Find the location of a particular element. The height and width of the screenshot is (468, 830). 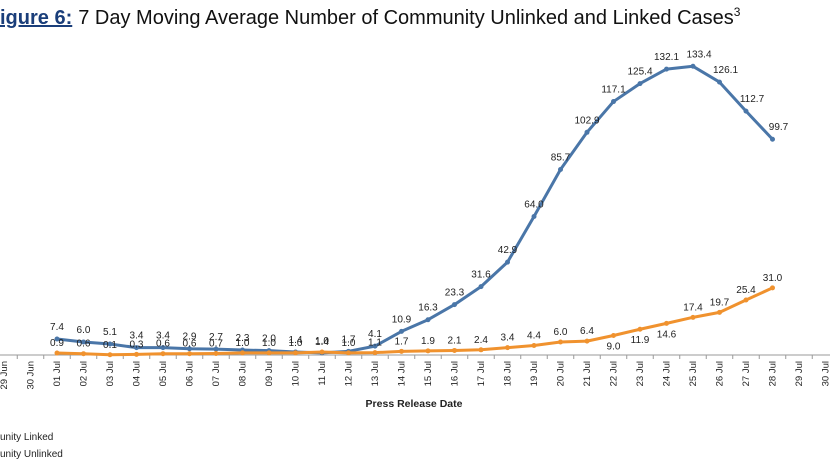

data-label: 7.4 is located at coordinates (57, 327).